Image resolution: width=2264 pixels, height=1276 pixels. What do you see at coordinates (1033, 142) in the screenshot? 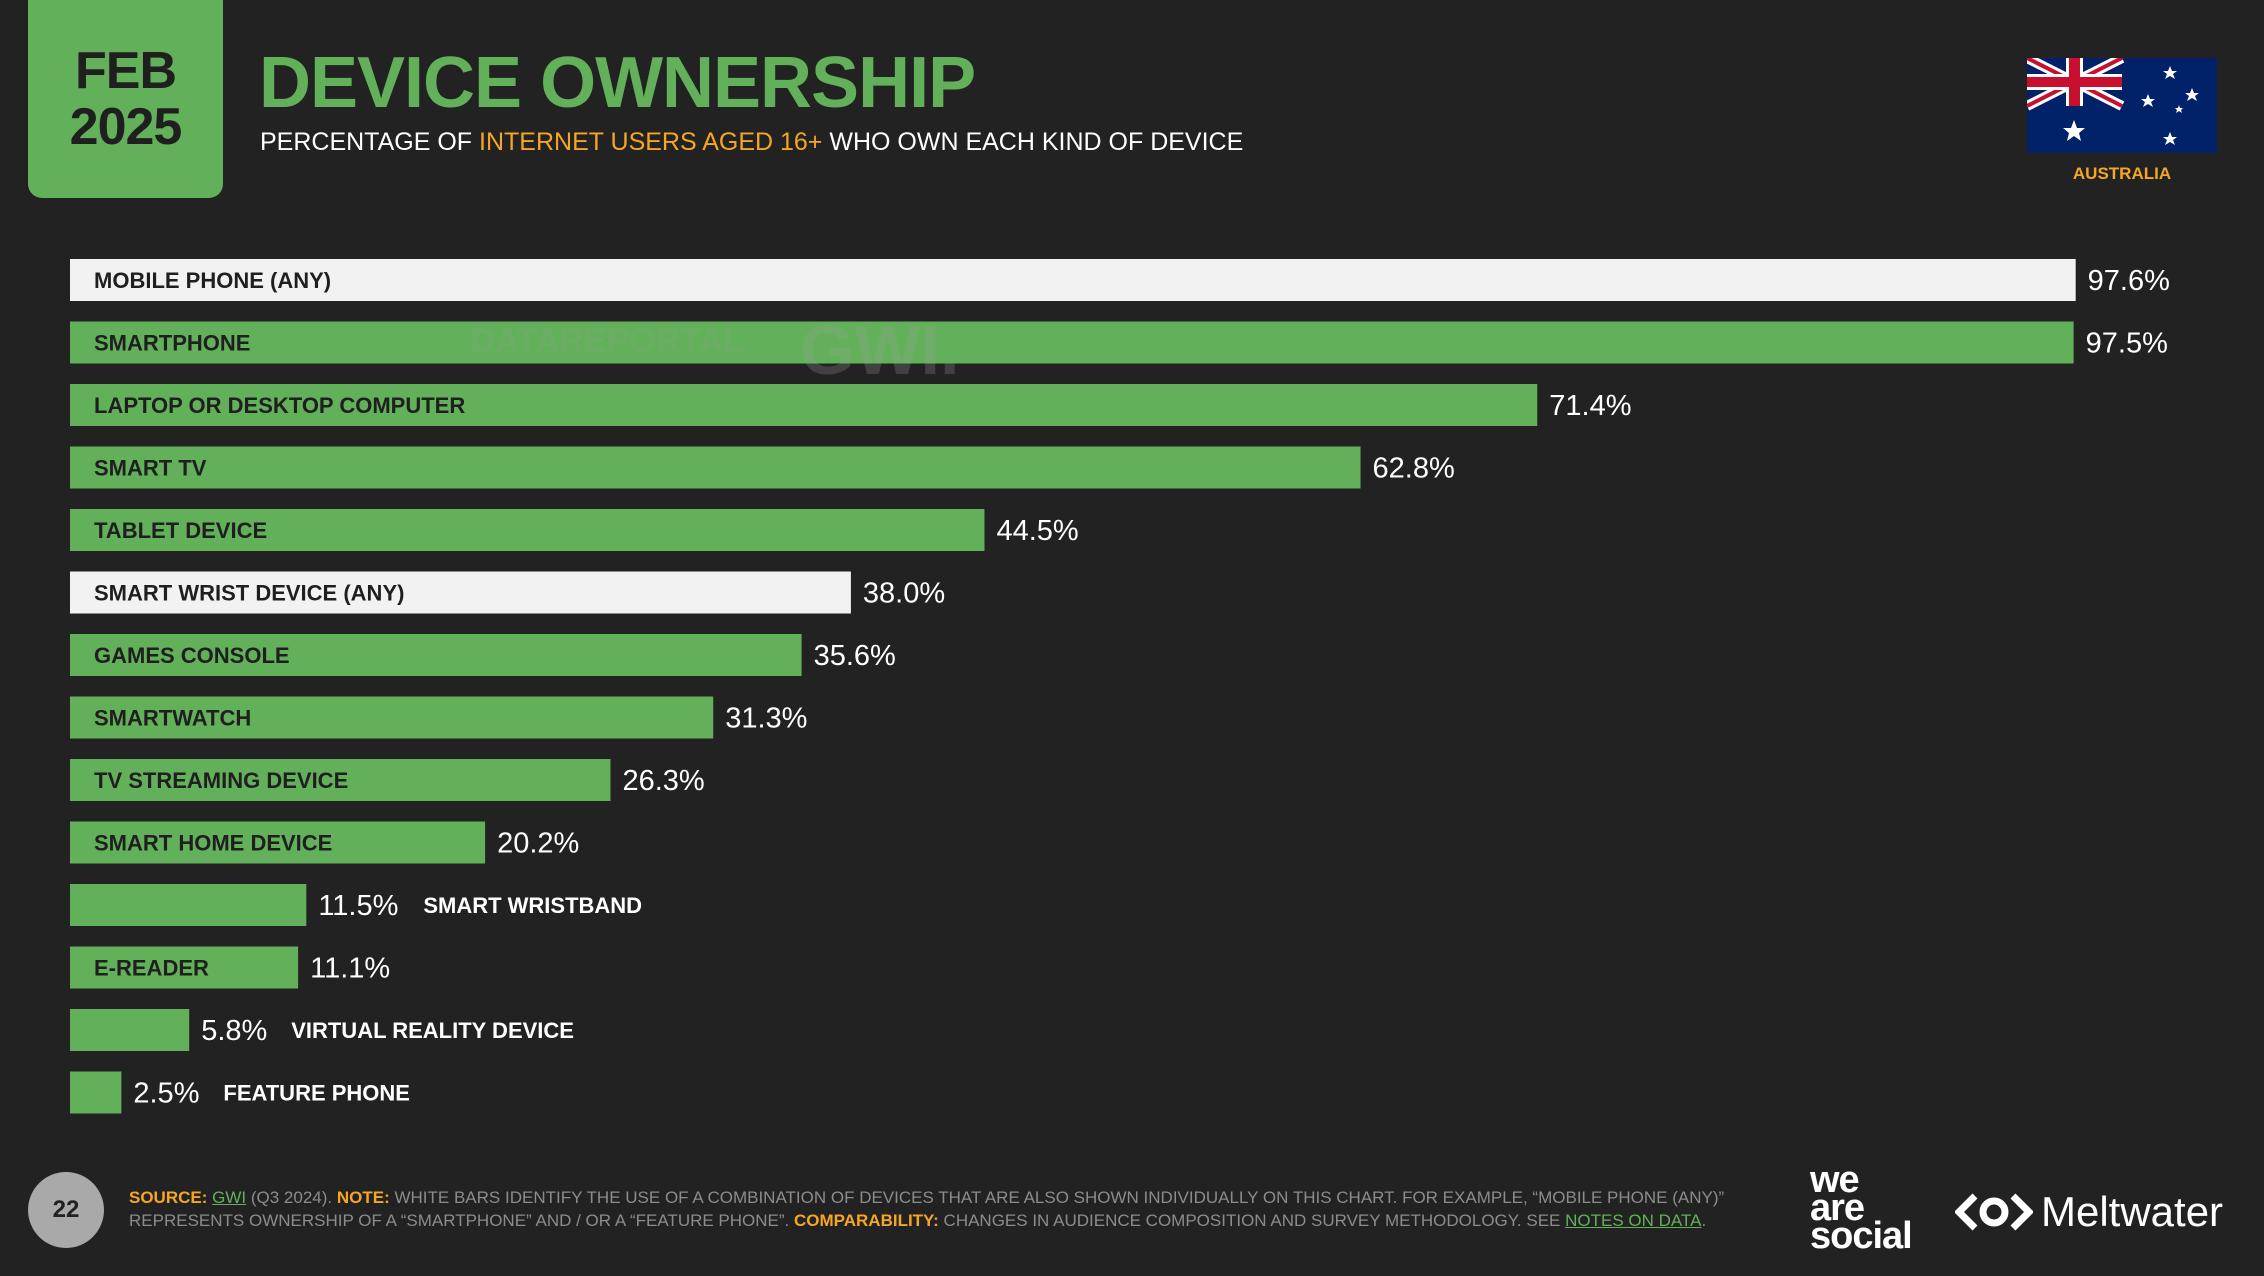
I see `subtitle-post: WHO OWN EACH KIND OF DEVICE` at bounding box center [1033, 142].